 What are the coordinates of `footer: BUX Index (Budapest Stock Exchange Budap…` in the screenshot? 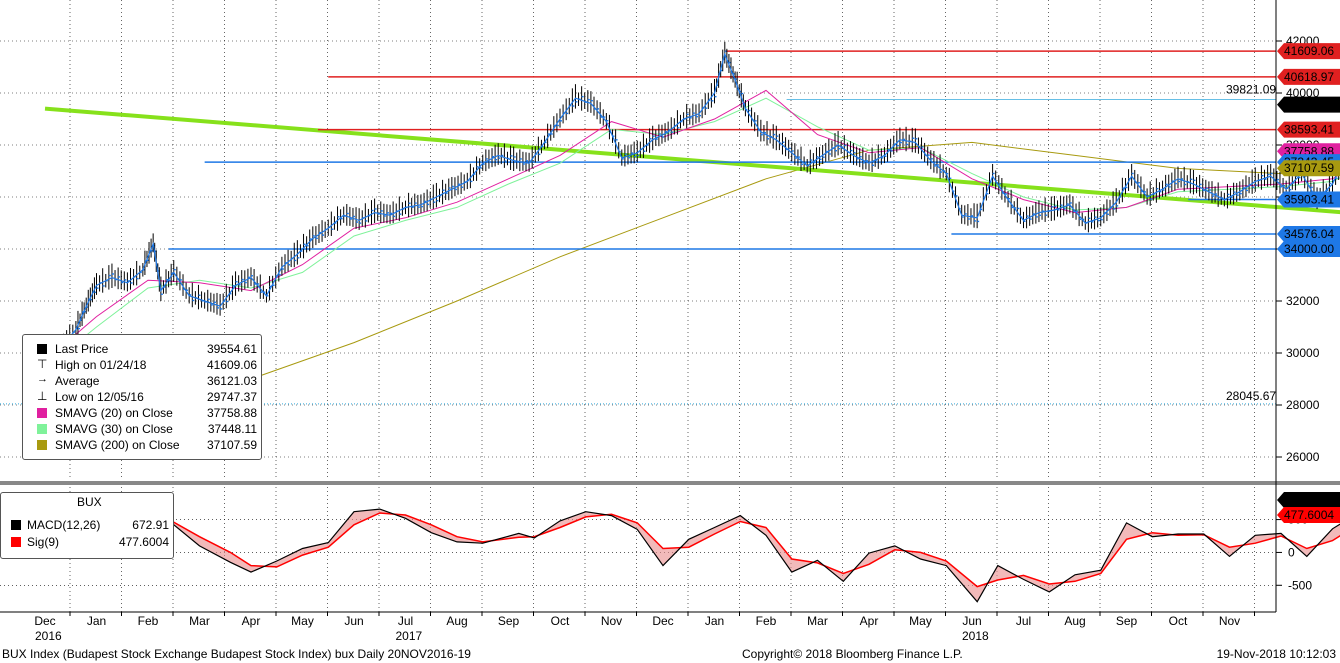 It's located at (670, 654).